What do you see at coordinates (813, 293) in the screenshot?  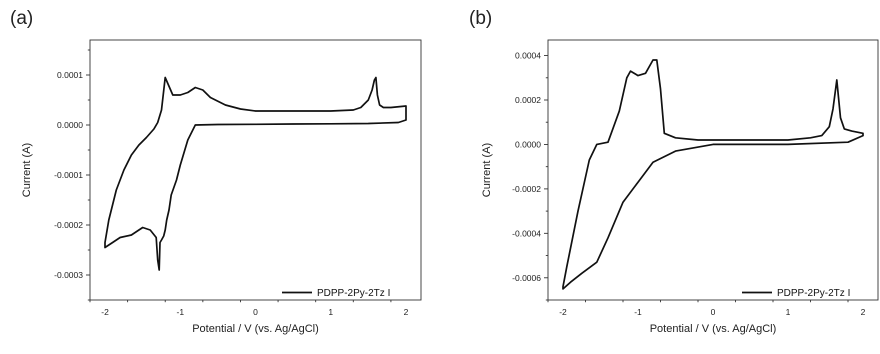 I see `panel-b-legend-label: PDPP-2Py-2Tz I` at bounding box center [813, 293].